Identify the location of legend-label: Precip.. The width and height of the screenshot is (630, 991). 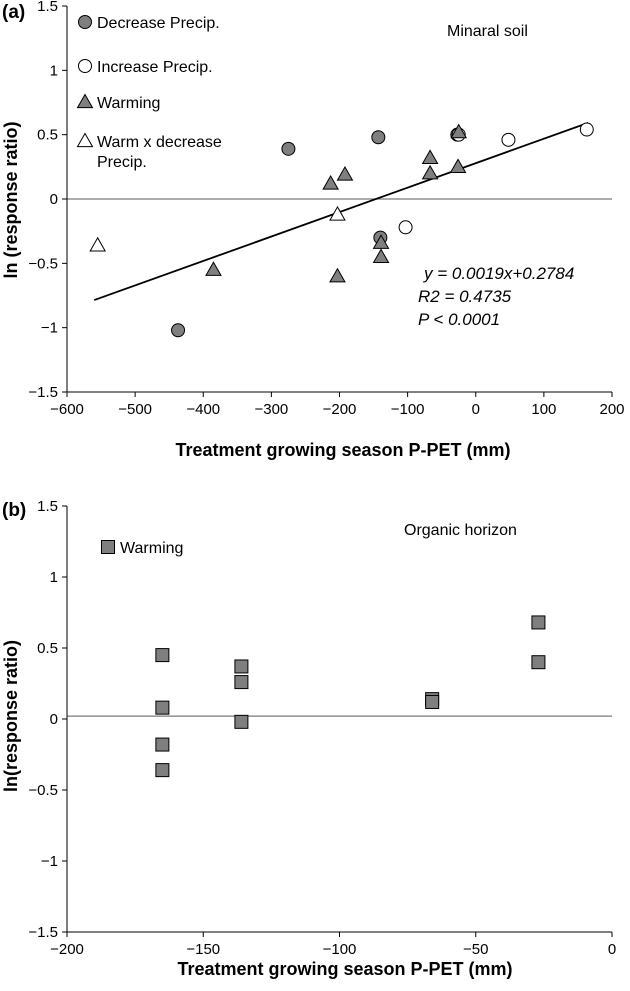
(122, 162).